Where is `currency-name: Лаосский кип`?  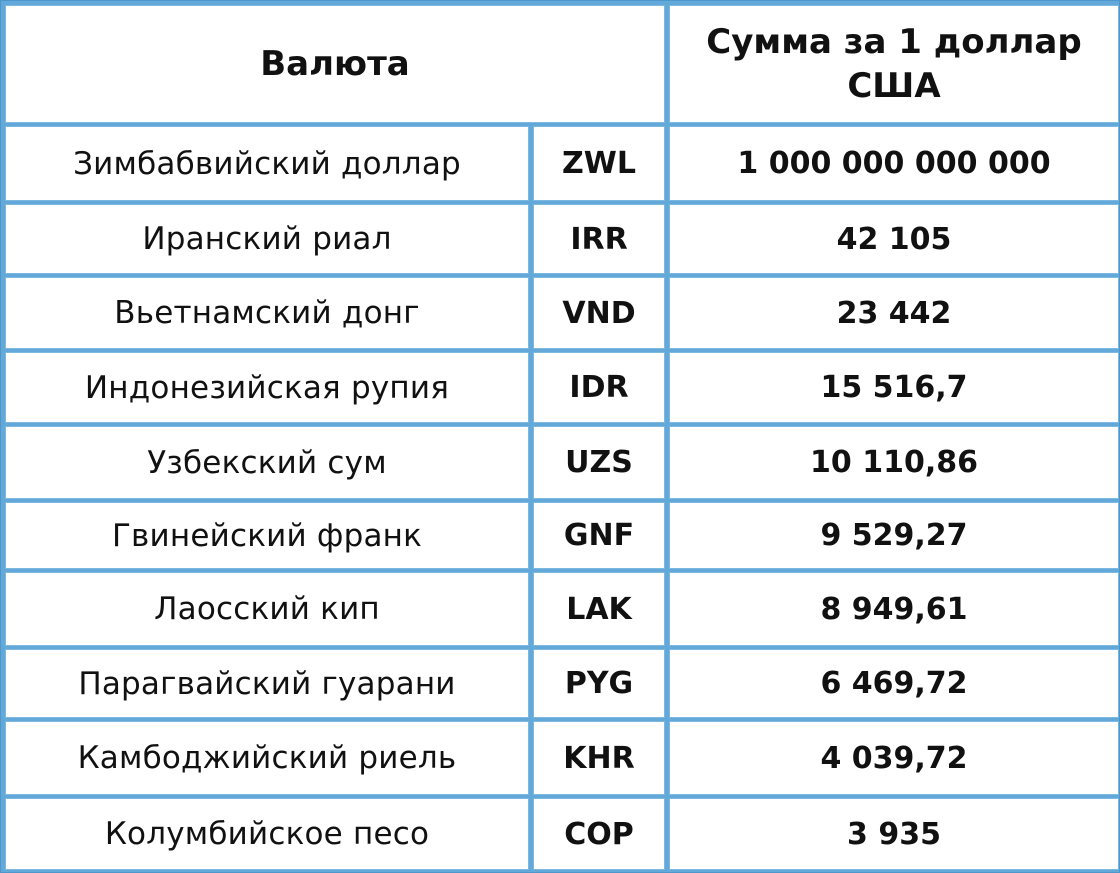
currency-name: Лаосский кип is located at coordinates (267, 609).